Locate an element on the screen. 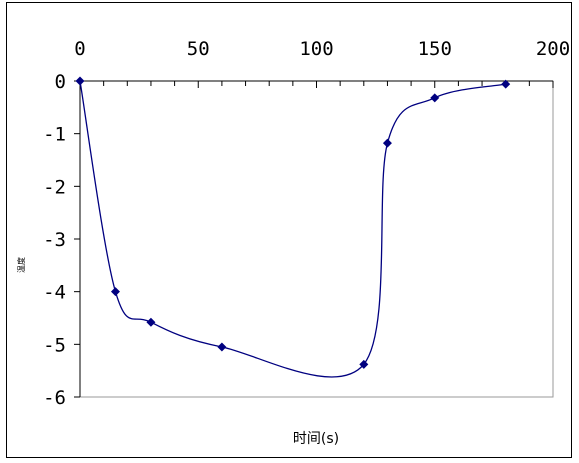  x-tick-label: 0 is located at coordinates (79, 49).